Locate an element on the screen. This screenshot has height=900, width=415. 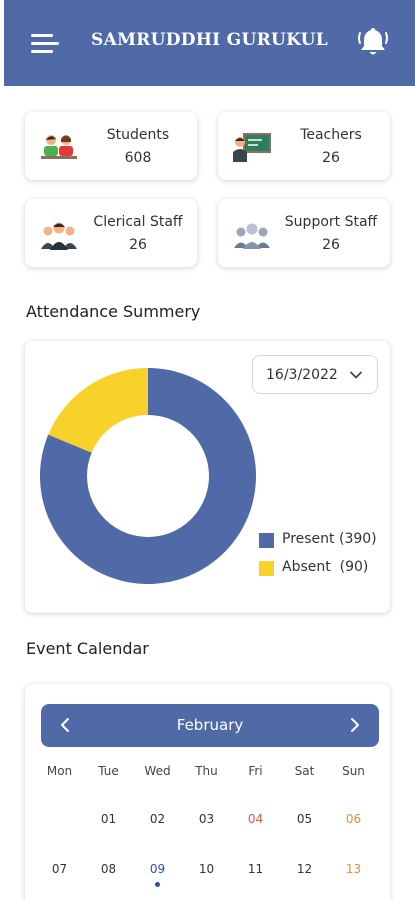
event-dot is located at coordinates (157, 884).